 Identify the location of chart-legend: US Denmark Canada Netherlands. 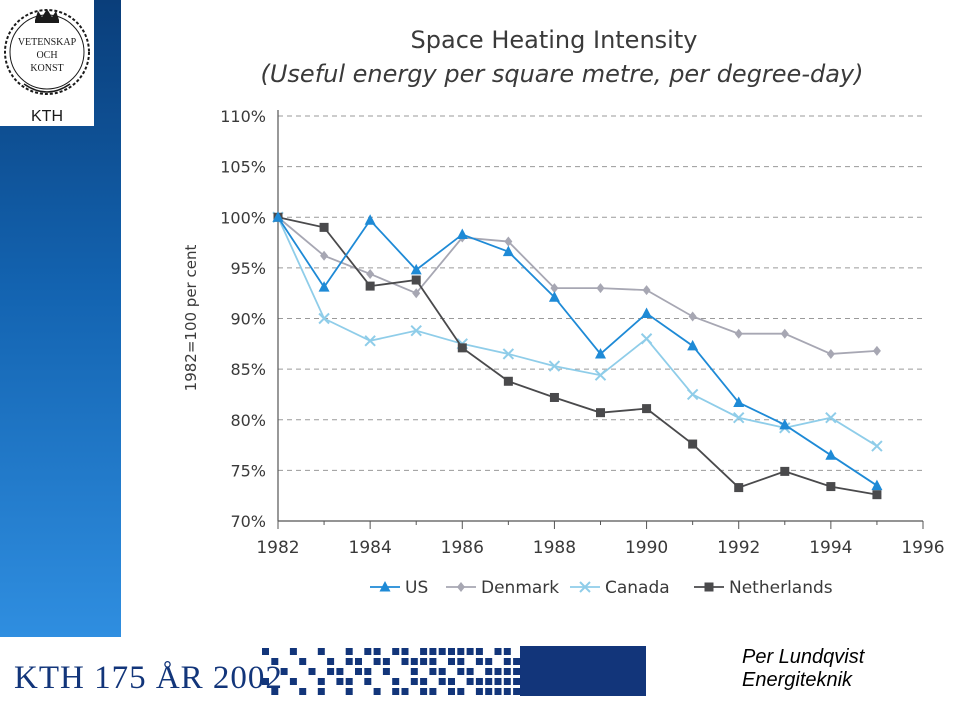
(601, 588).